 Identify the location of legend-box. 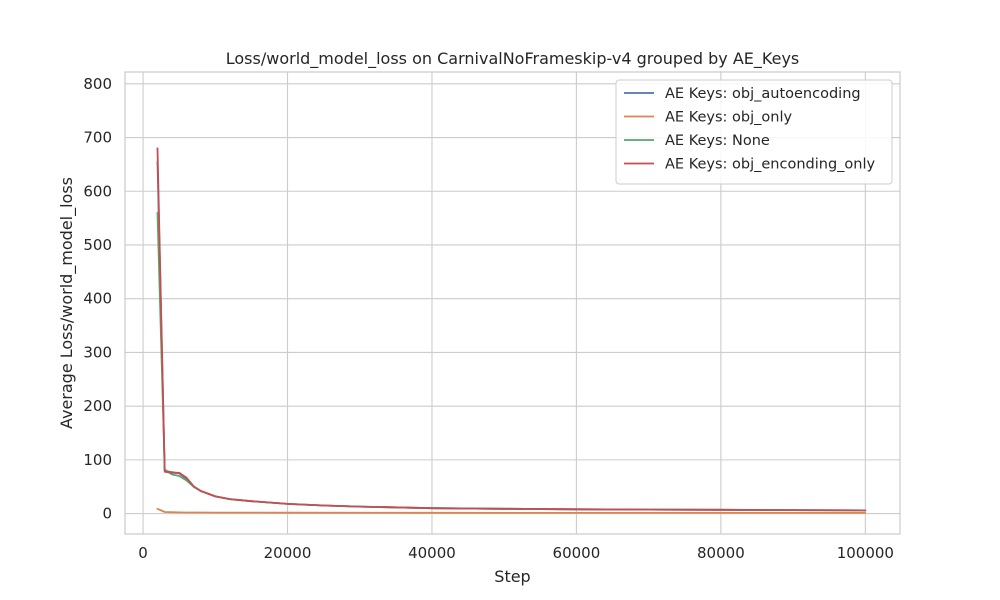
(754, 132).